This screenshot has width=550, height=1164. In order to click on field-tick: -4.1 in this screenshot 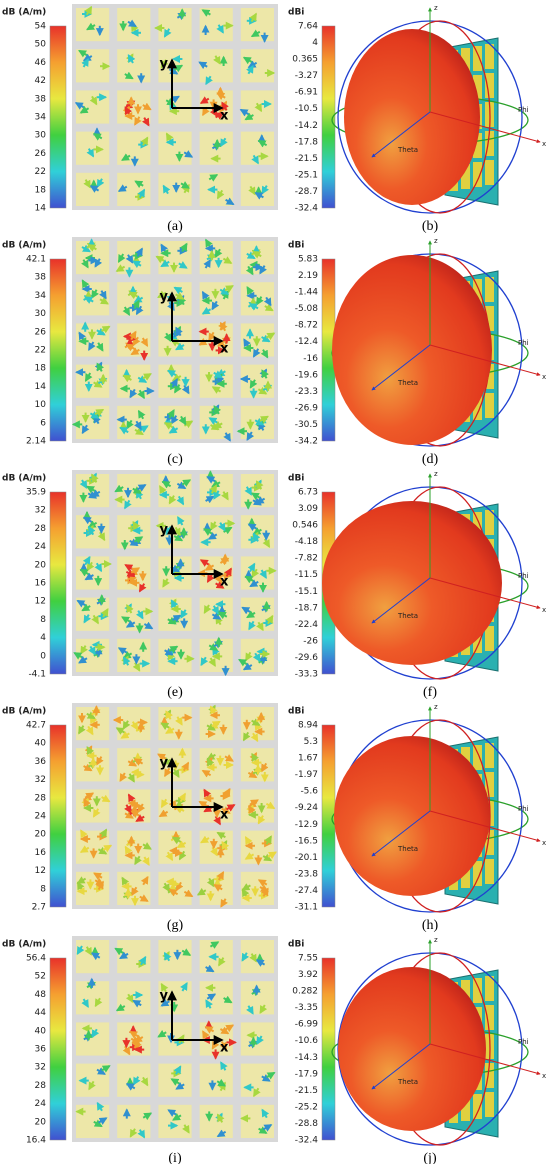, I will do `click(37, 675)`.